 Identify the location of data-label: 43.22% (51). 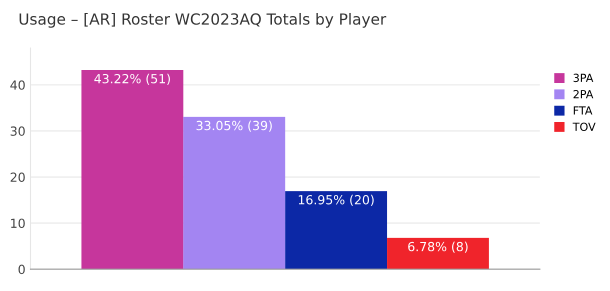
(132, 79).